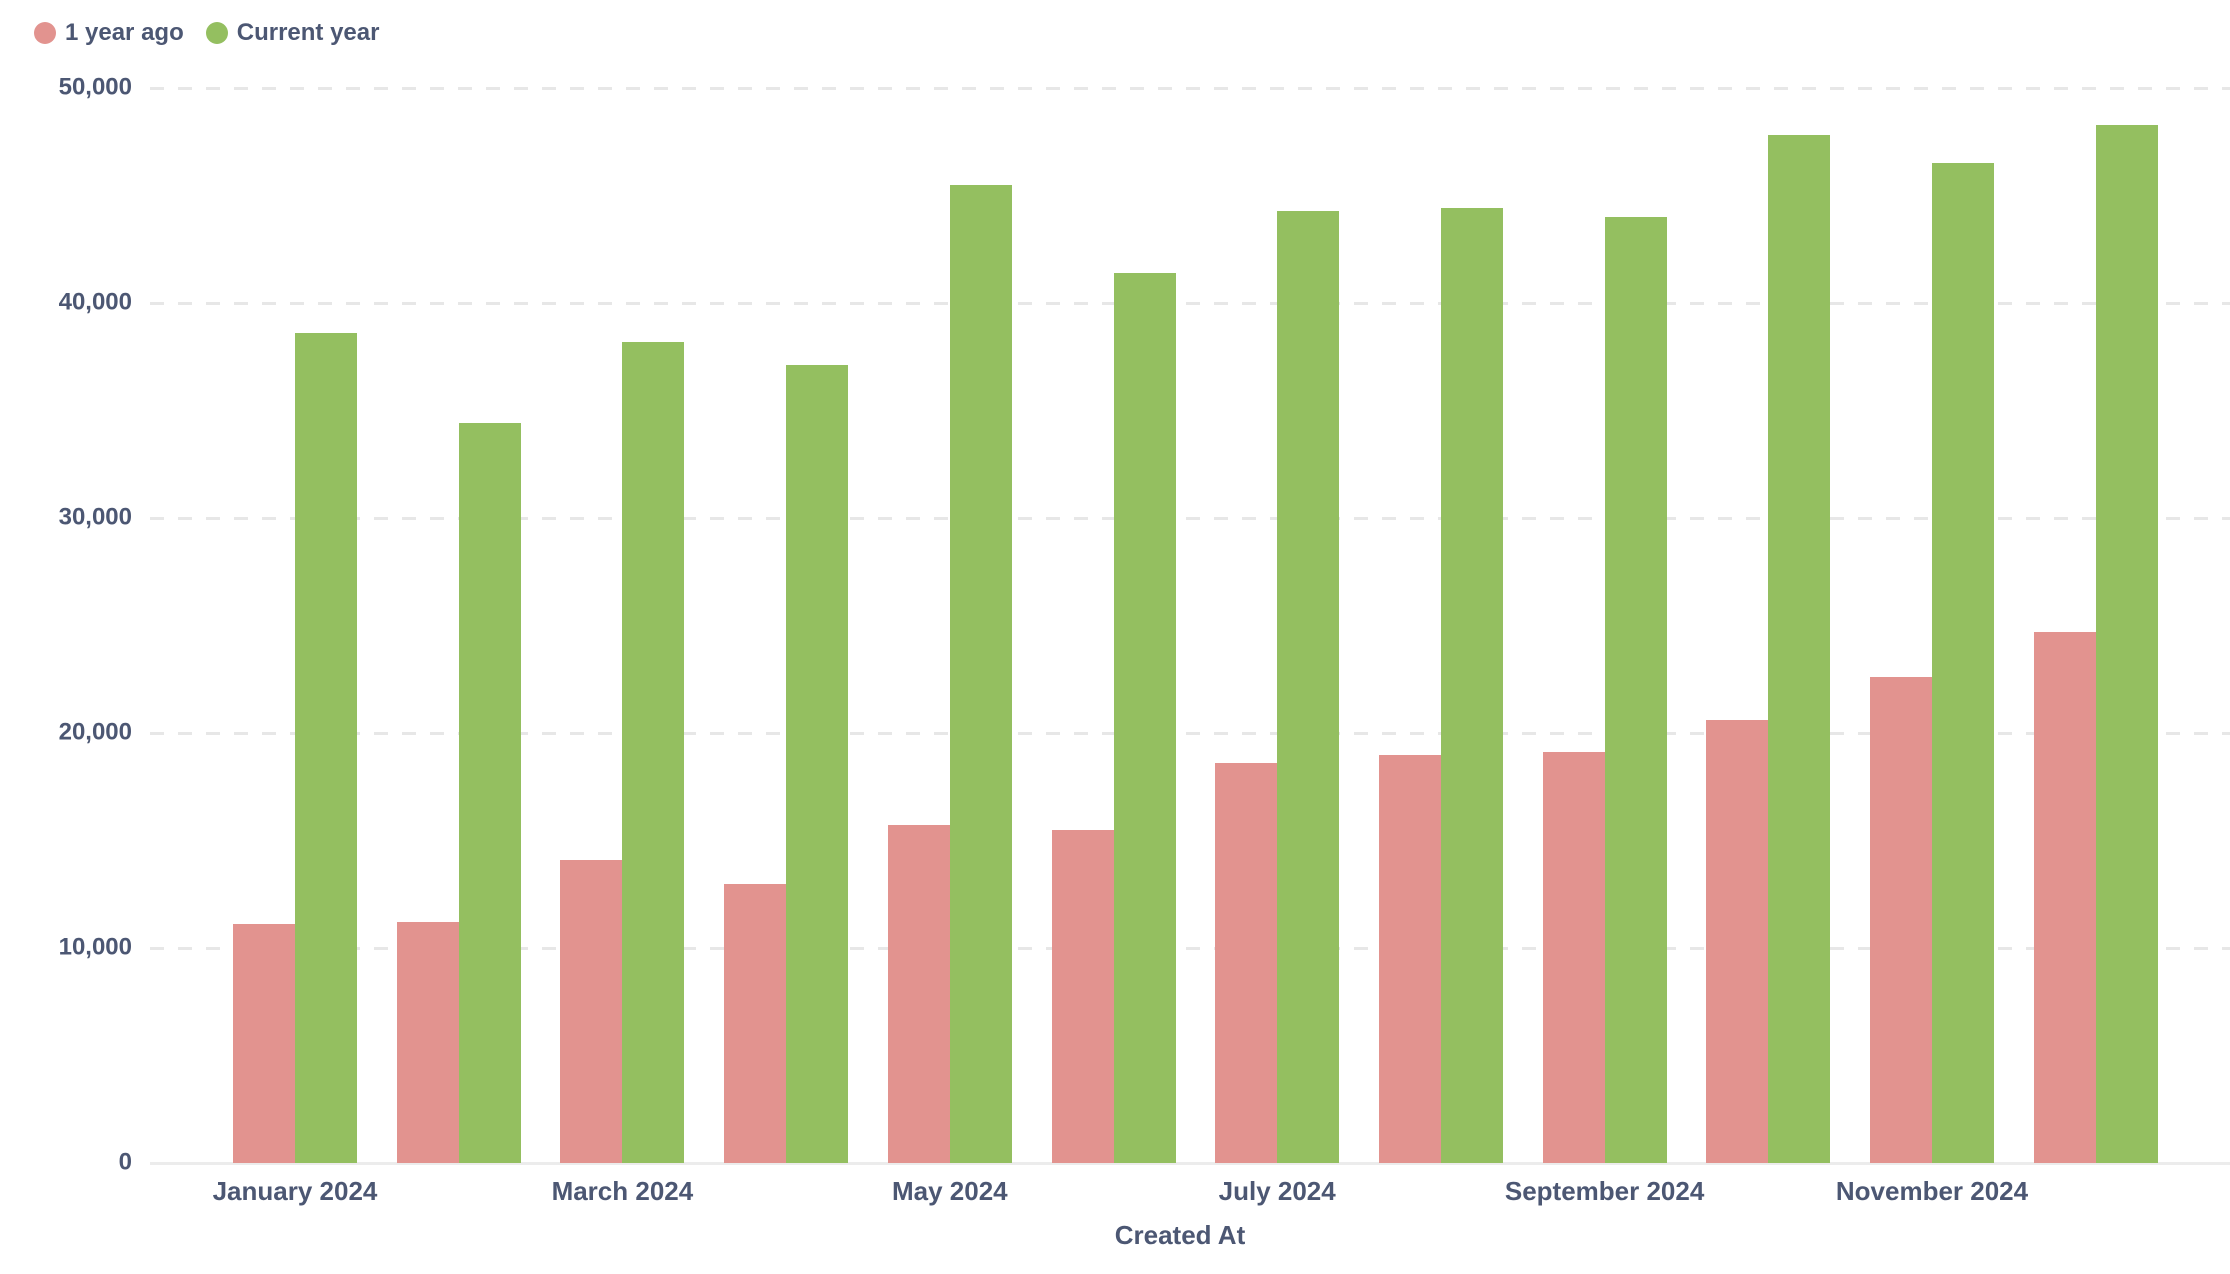  What do you see at coordinates (1082, 996) in the screenshot?
I see `bar-1-year-ago-june-2024` at bounding box center [1082, 996].